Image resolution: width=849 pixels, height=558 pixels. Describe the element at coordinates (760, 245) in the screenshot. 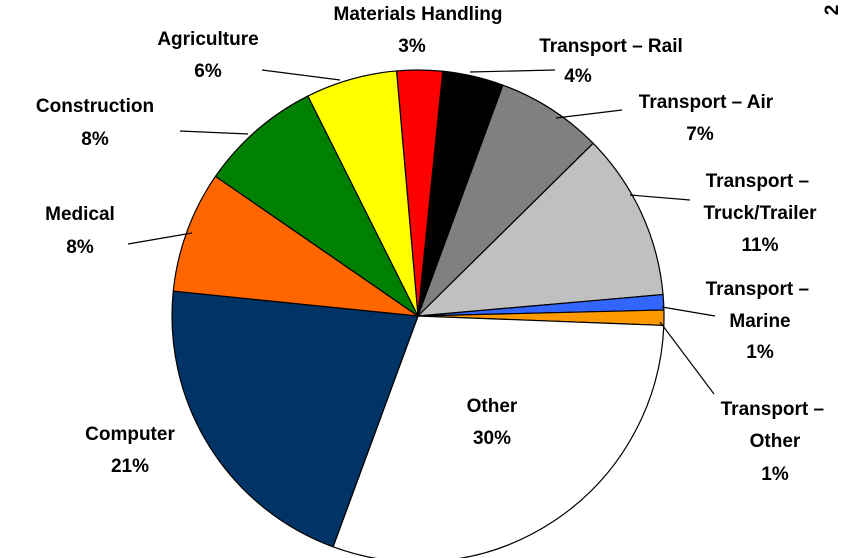

I see `value-label: 11%` at that location.